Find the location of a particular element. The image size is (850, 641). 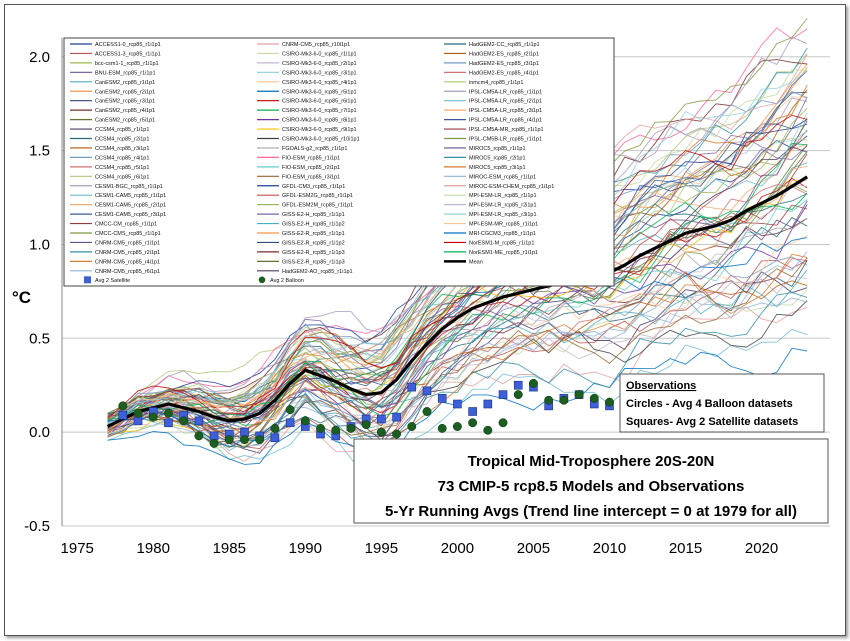

legend-label: IPSL-CM5A-LR_rcp85_r2i1p1 is located at coordinates (505, 102).